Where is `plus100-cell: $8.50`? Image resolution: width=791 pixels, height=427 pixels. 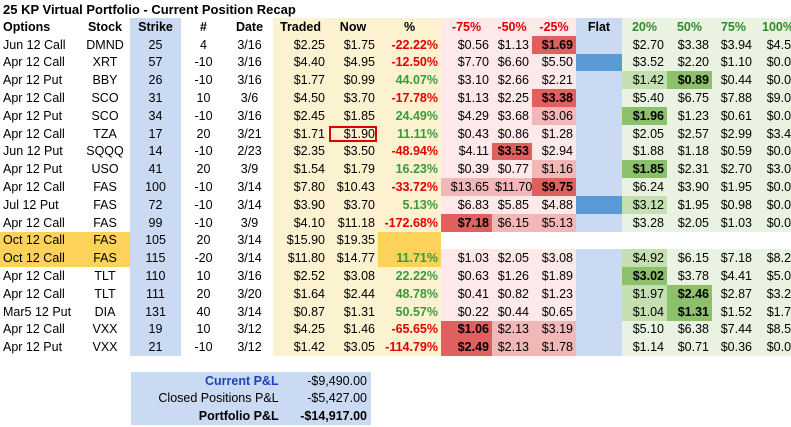 plus100-cell: $8.50 is located at coordinates (773, 329).